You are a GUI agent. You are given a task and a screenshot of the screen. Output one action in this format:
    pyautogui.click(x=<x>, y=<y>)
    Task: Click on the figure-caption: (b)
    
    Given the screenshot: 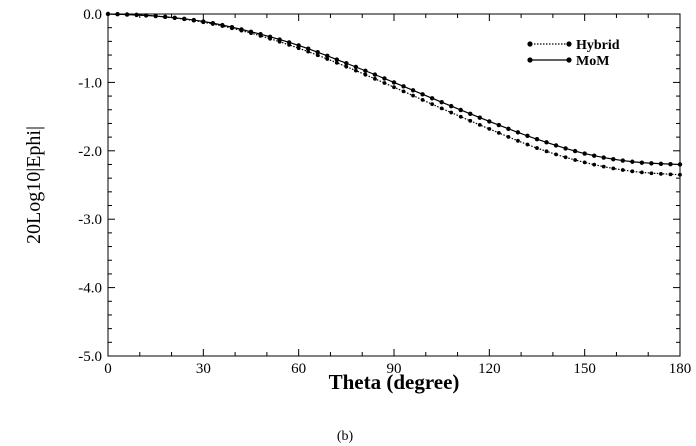 What is the action you would take?
    pyautogui.click(x=345, y=436)
    